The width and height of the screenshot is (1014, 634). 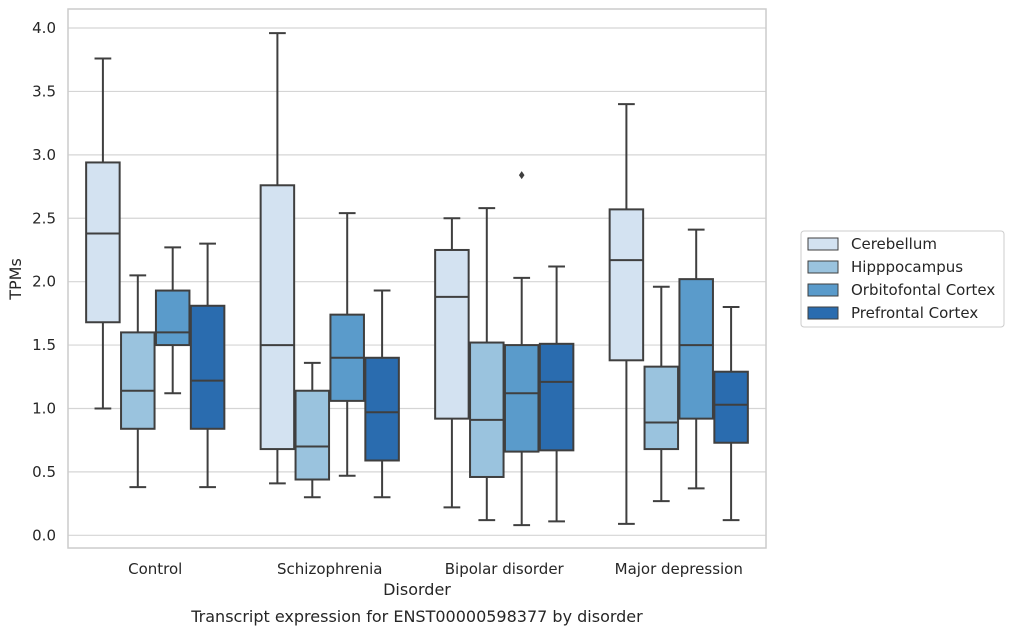 I want to click on x-tick-label: Schizophrenia, so click(x=329, y=569).